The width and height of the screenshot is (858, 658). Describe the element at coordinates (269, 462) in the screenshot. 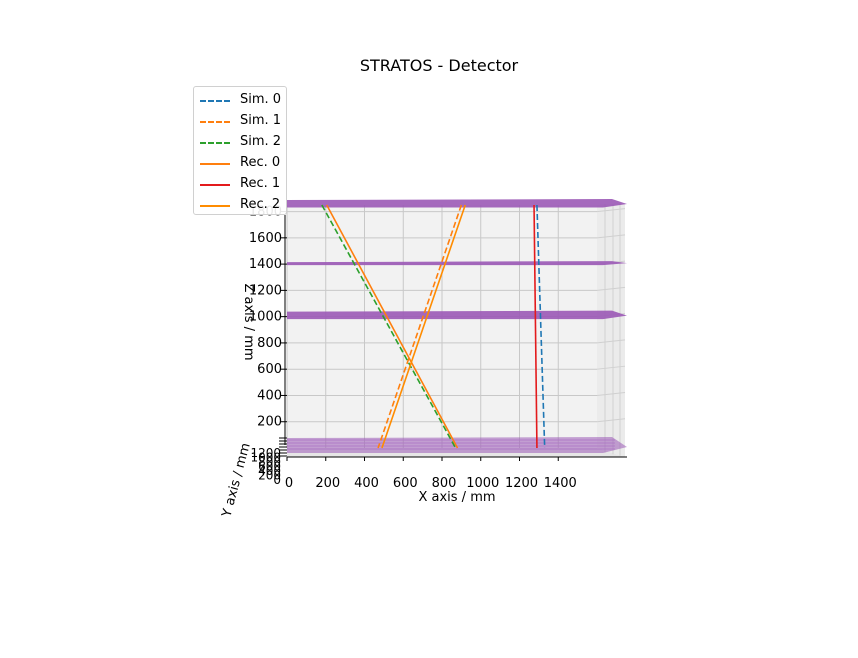

I see `y-tick-label: 800` at that location.